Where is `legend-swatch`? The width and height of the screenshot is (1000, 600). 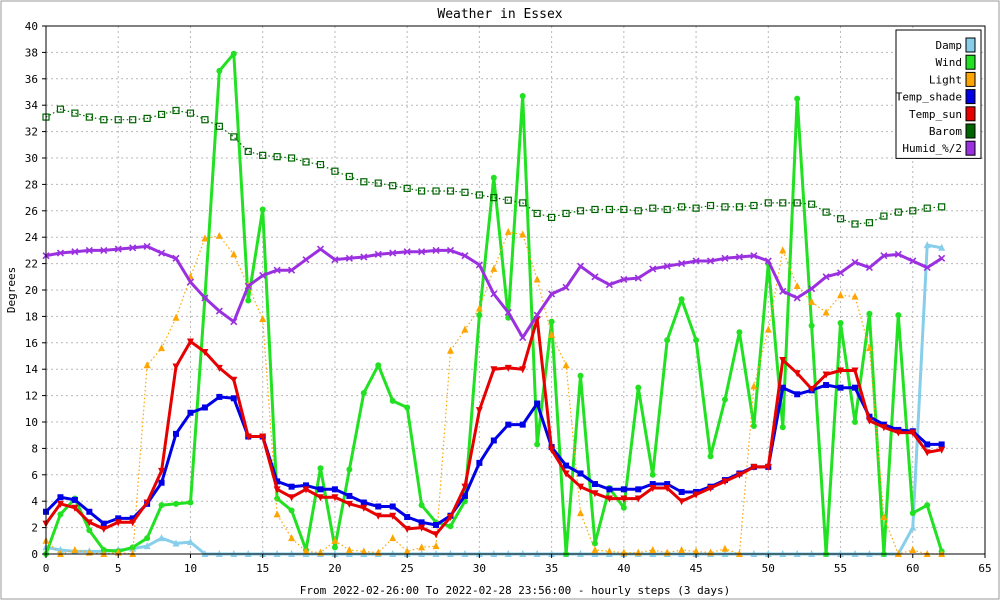 legend-swatch is located at coordinates (970, 131).